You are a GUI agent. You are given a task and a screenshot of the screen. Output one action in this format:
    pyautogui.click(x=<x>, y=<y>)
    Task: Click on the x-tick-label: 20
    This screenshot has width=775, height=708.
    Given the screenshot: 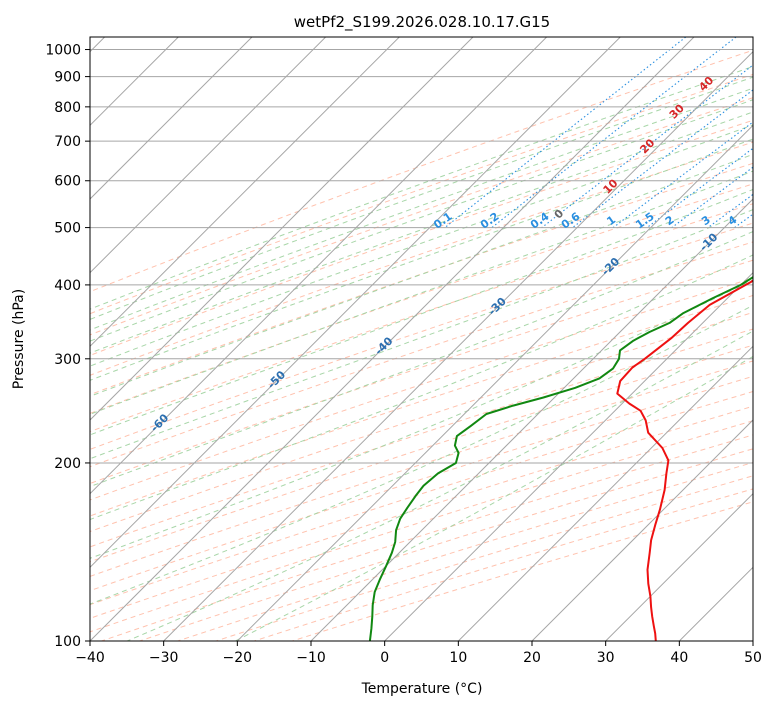 What is the action you would take?
    pyautogui.click(x=532, y=658)
    